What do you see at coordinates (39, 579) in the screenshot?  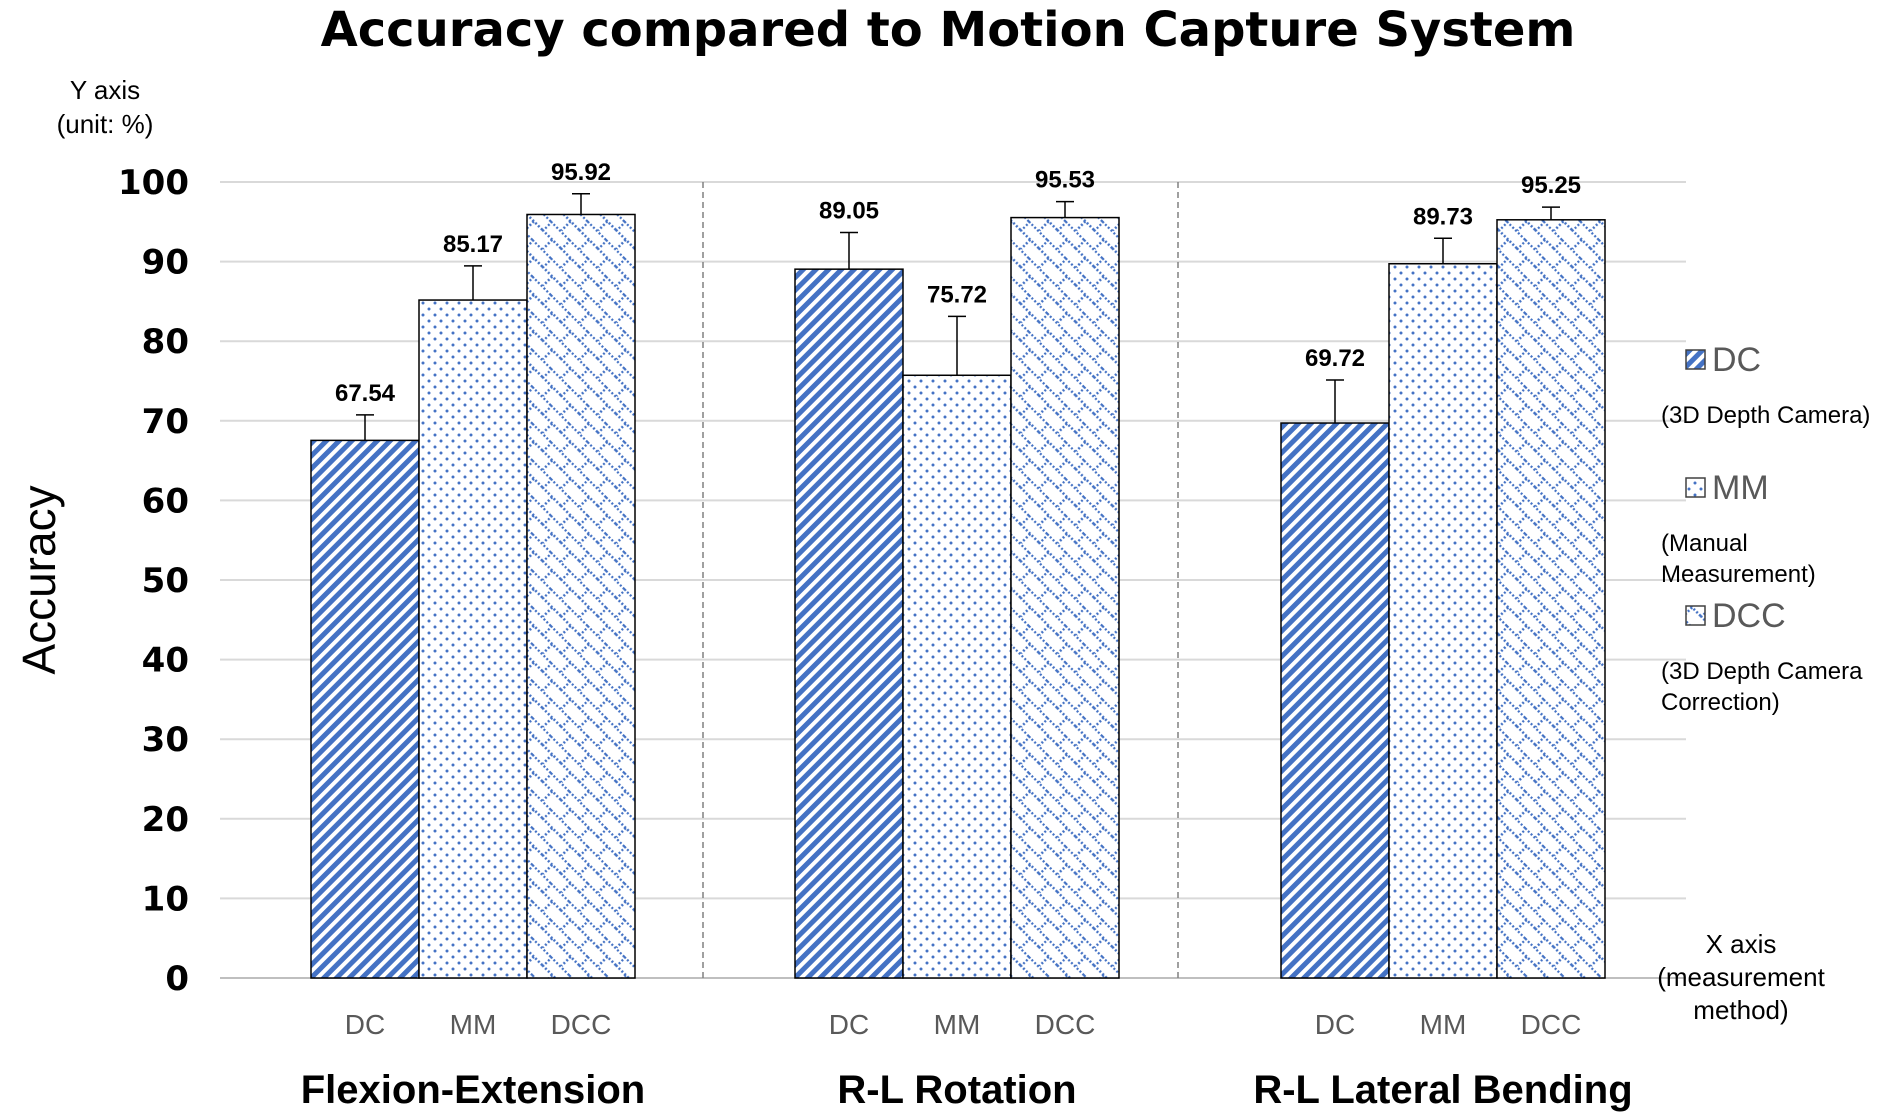 I see `y-axis-label: Accuracy` at bounding box center [39, 579].